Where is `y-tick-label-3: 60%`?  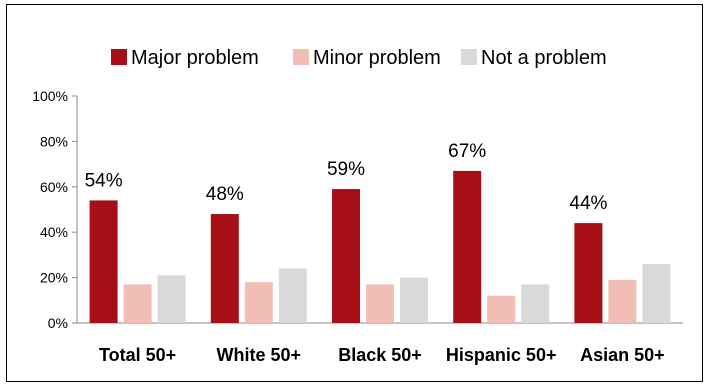 y-tick-label-3: 60% is located at coordinates (54, 187).